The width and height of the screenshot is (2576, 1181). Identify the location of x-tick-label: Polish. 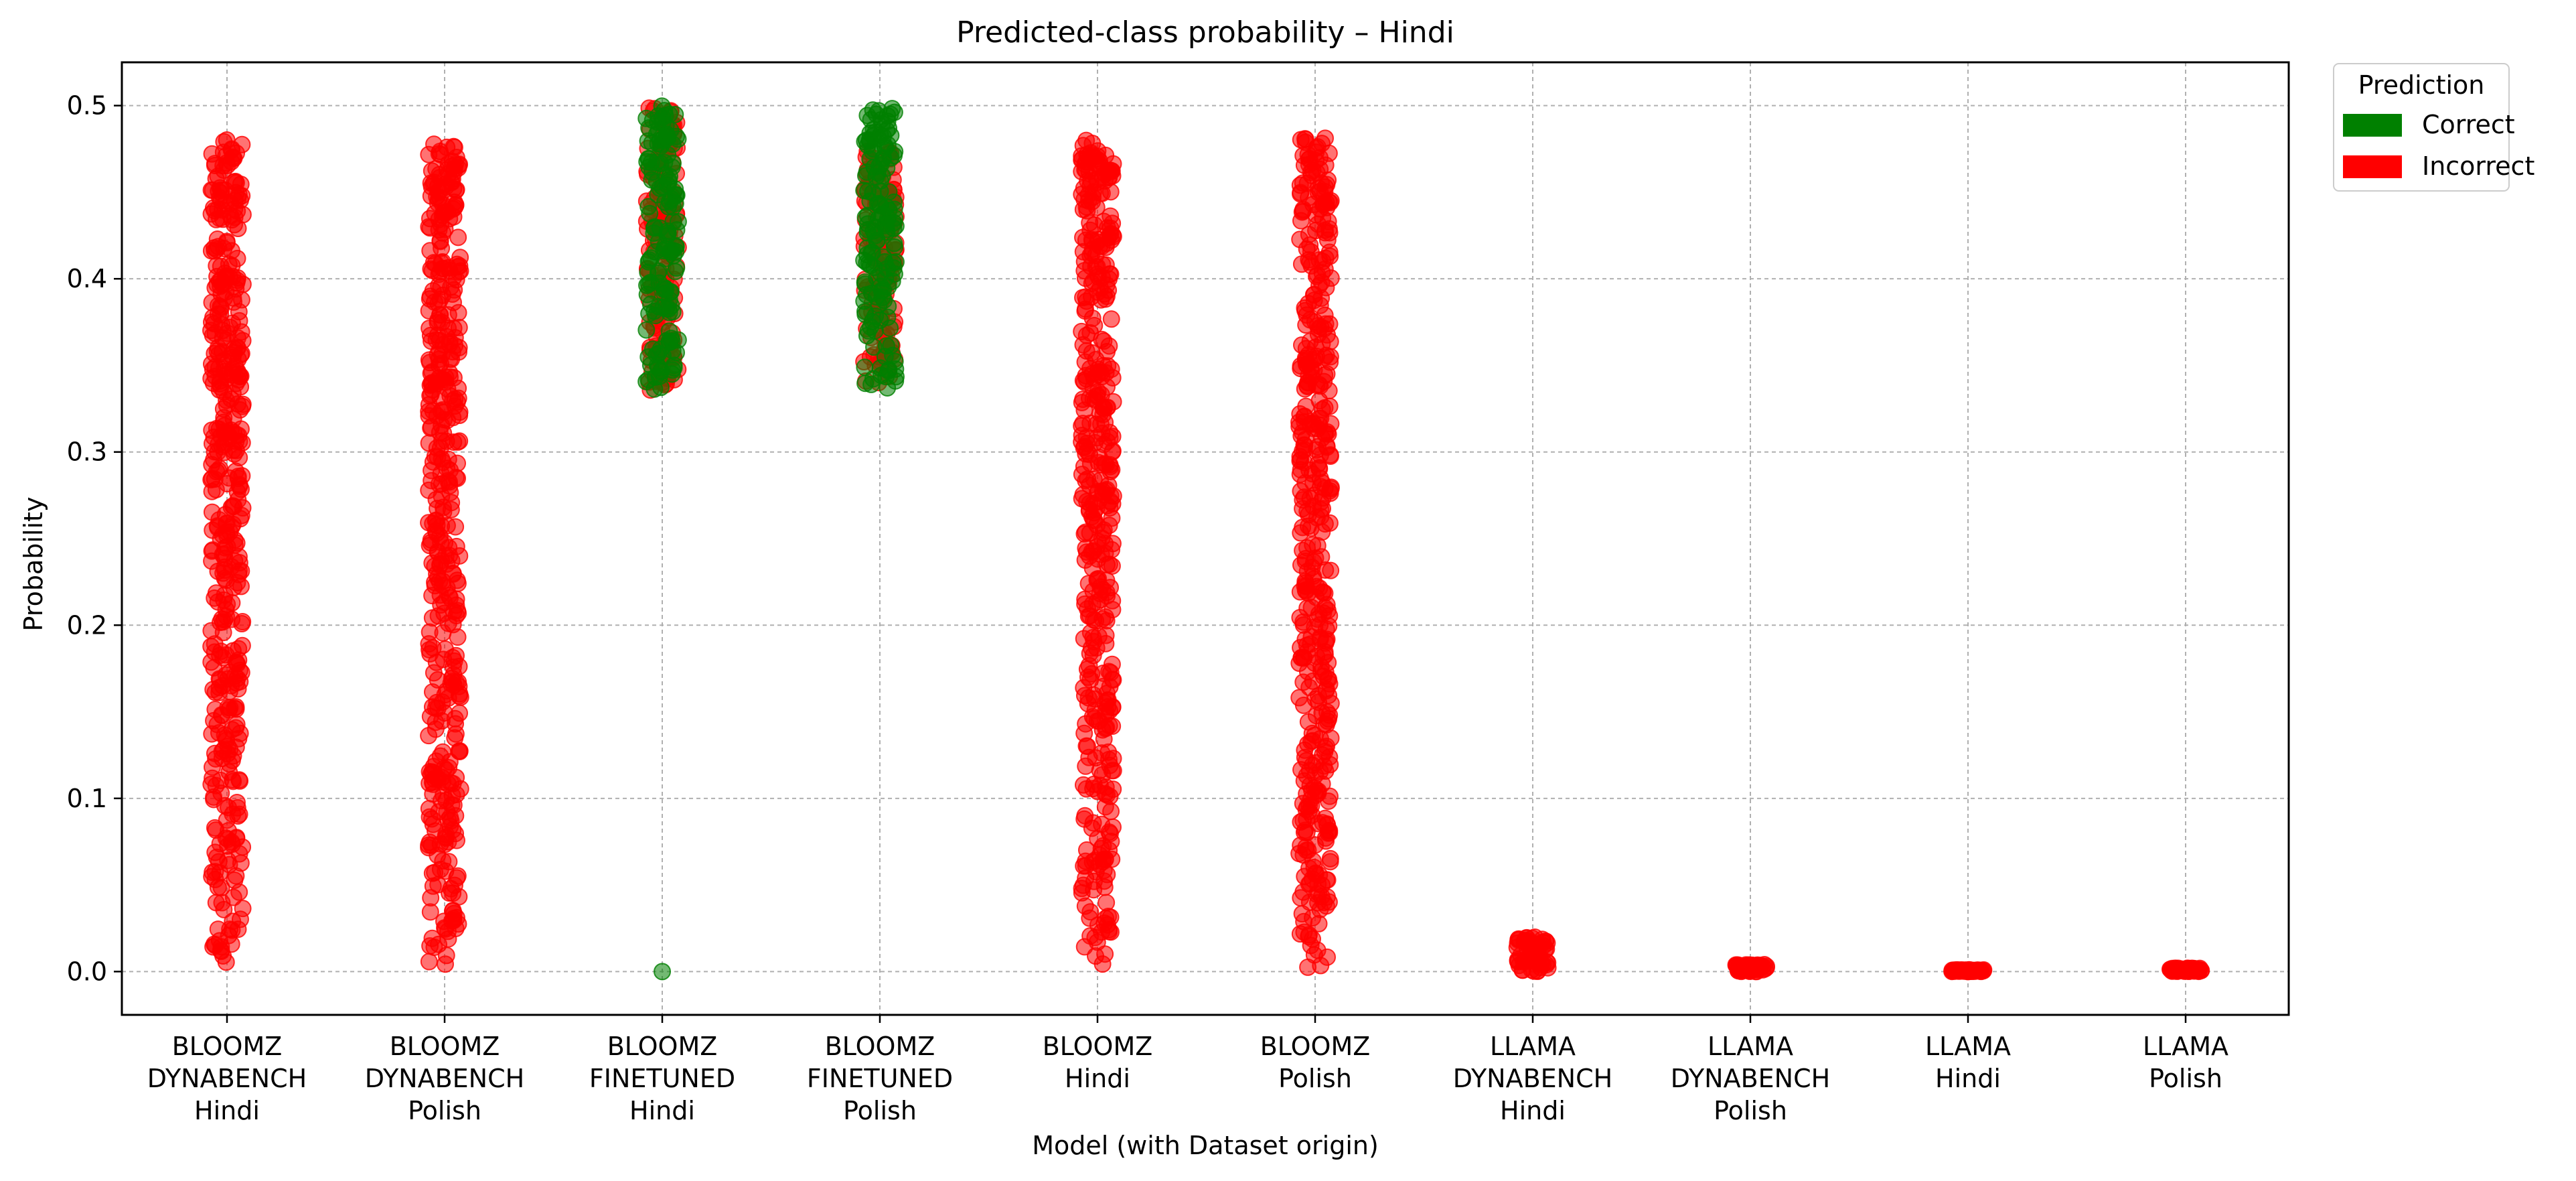
(2185, 1079).